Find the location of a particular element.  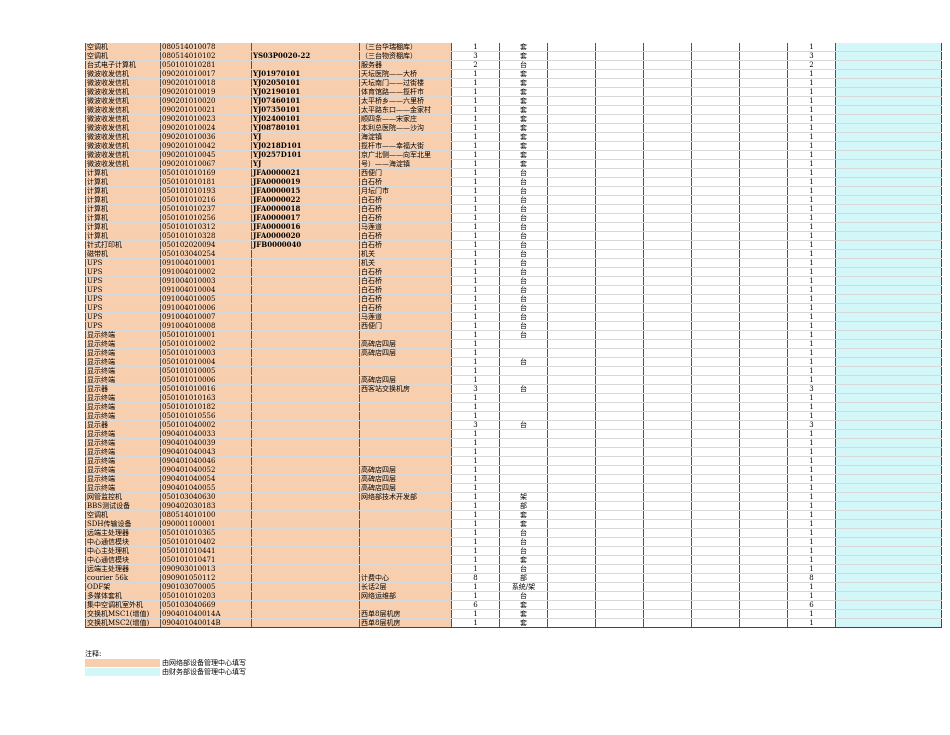

table-cell: 050101010193 is located at coordinates (206, 191).